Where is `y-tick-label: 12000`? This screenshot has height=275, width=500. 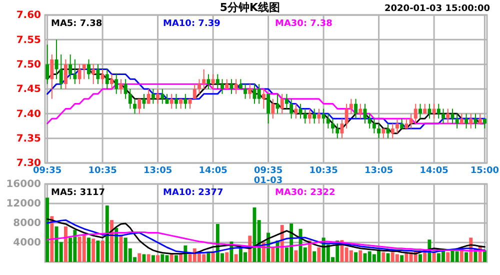 y-tick-label: 12000 is located at coordinates (24, 204).